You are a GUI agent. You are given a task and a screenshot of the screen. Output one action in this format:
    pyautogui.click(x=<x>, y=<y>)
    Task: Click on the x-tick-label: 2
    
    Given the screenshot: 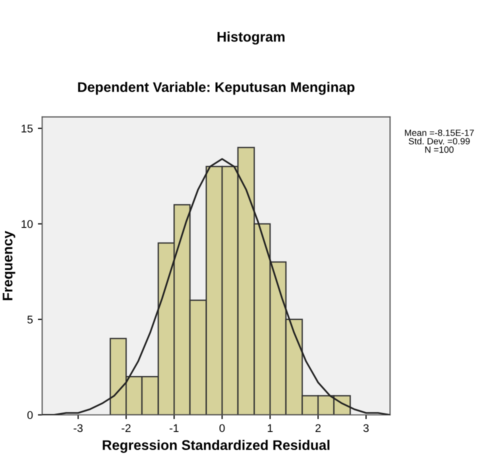 What is the action you would take?
    pyautogui.click(x=318, y=428)
    